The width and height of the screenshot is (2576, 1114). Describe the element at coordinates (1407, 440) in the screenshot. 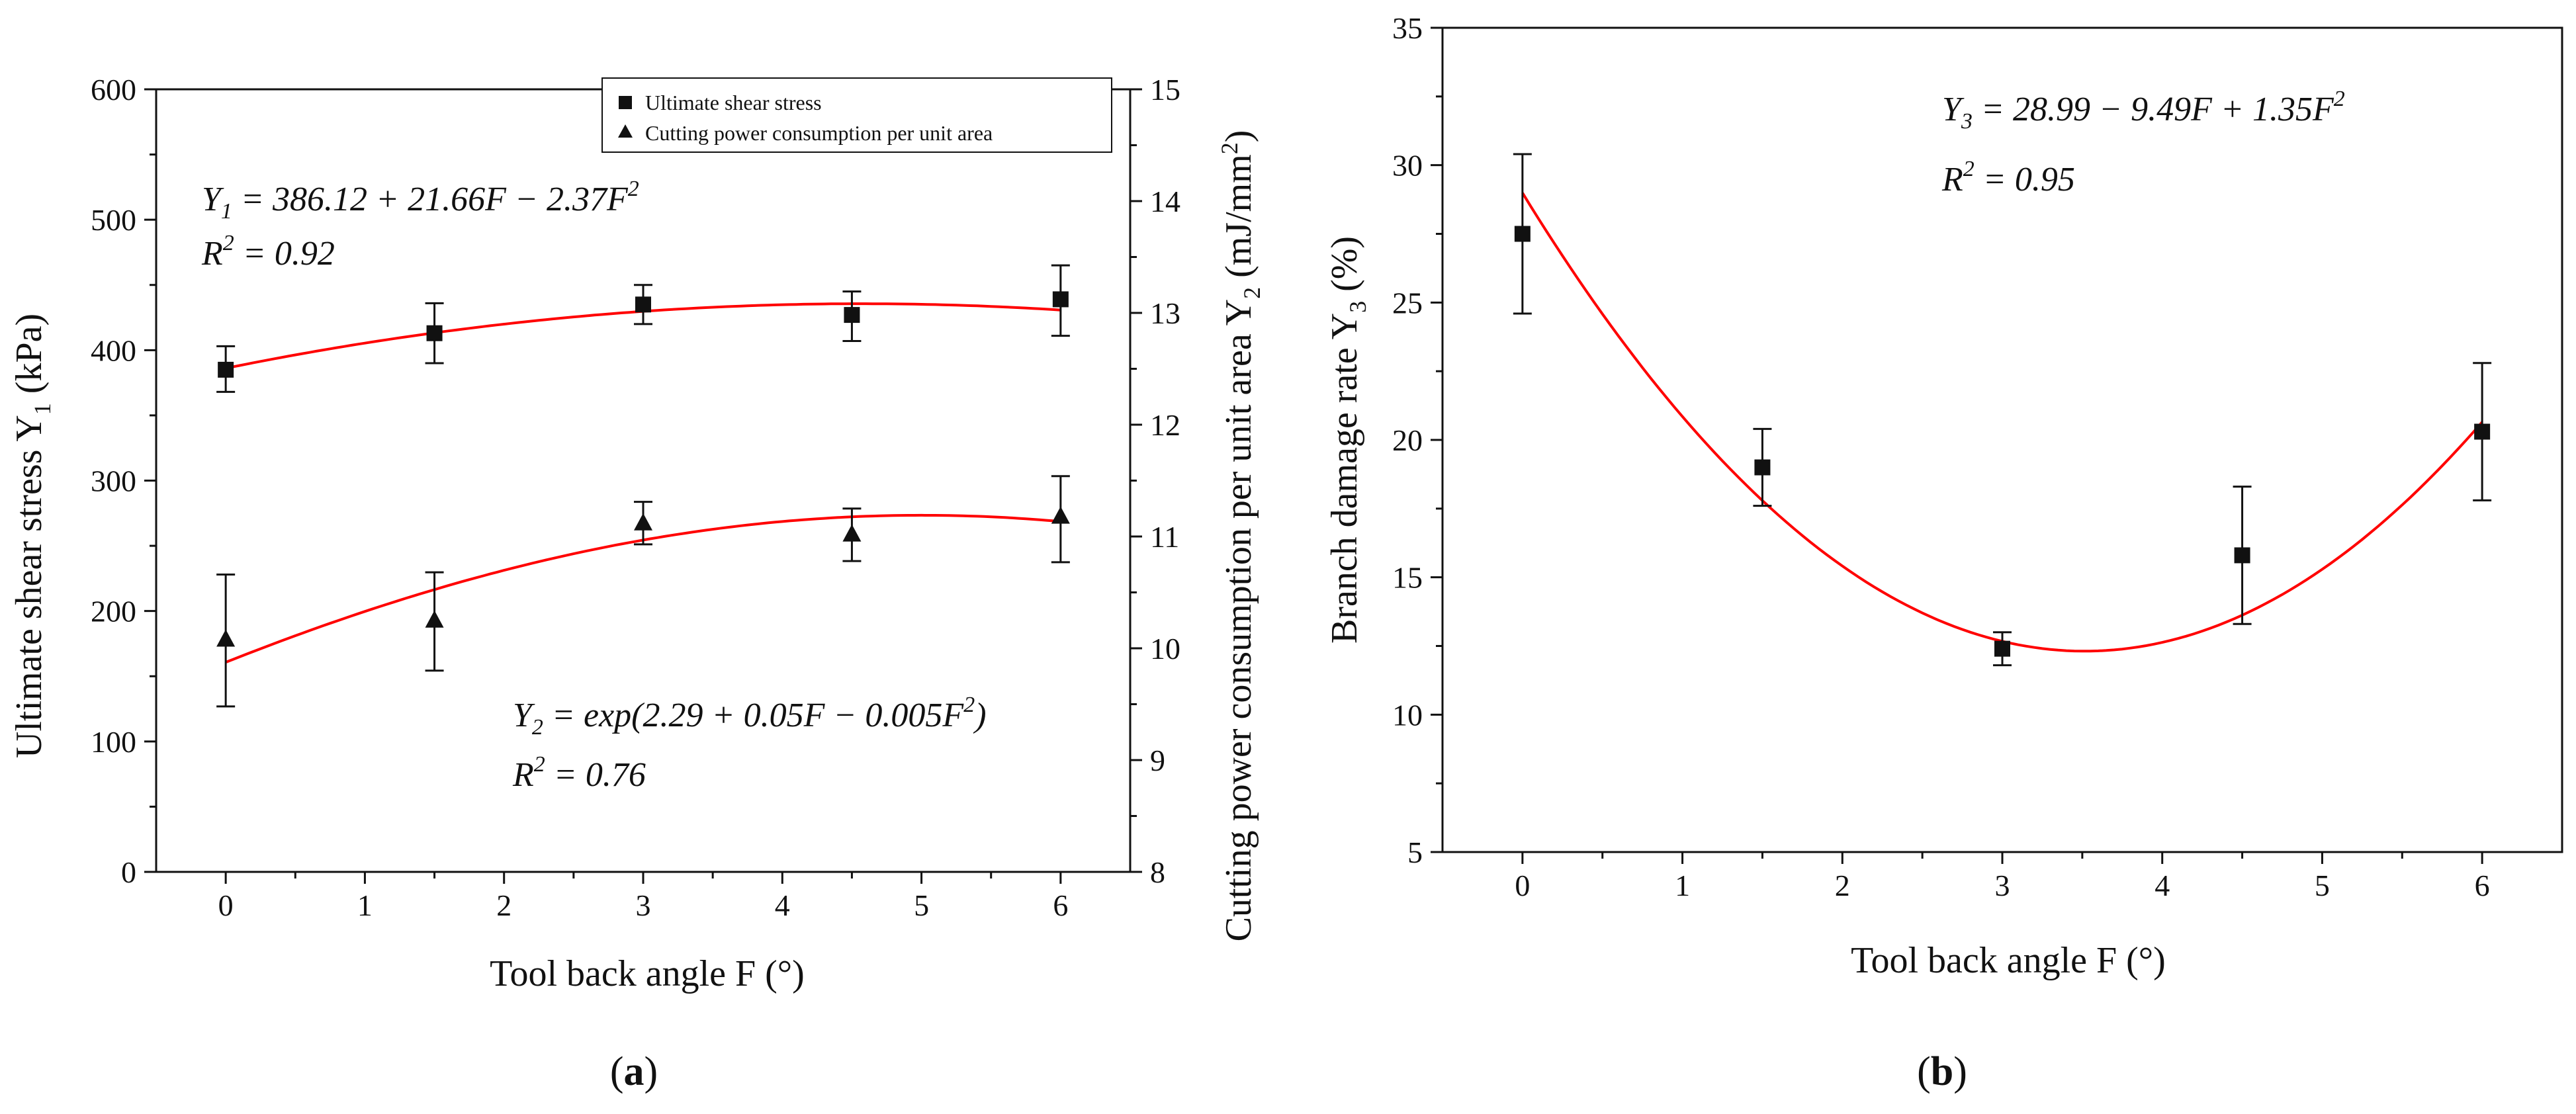

I see `y-tick-label-left: 20` at that location.